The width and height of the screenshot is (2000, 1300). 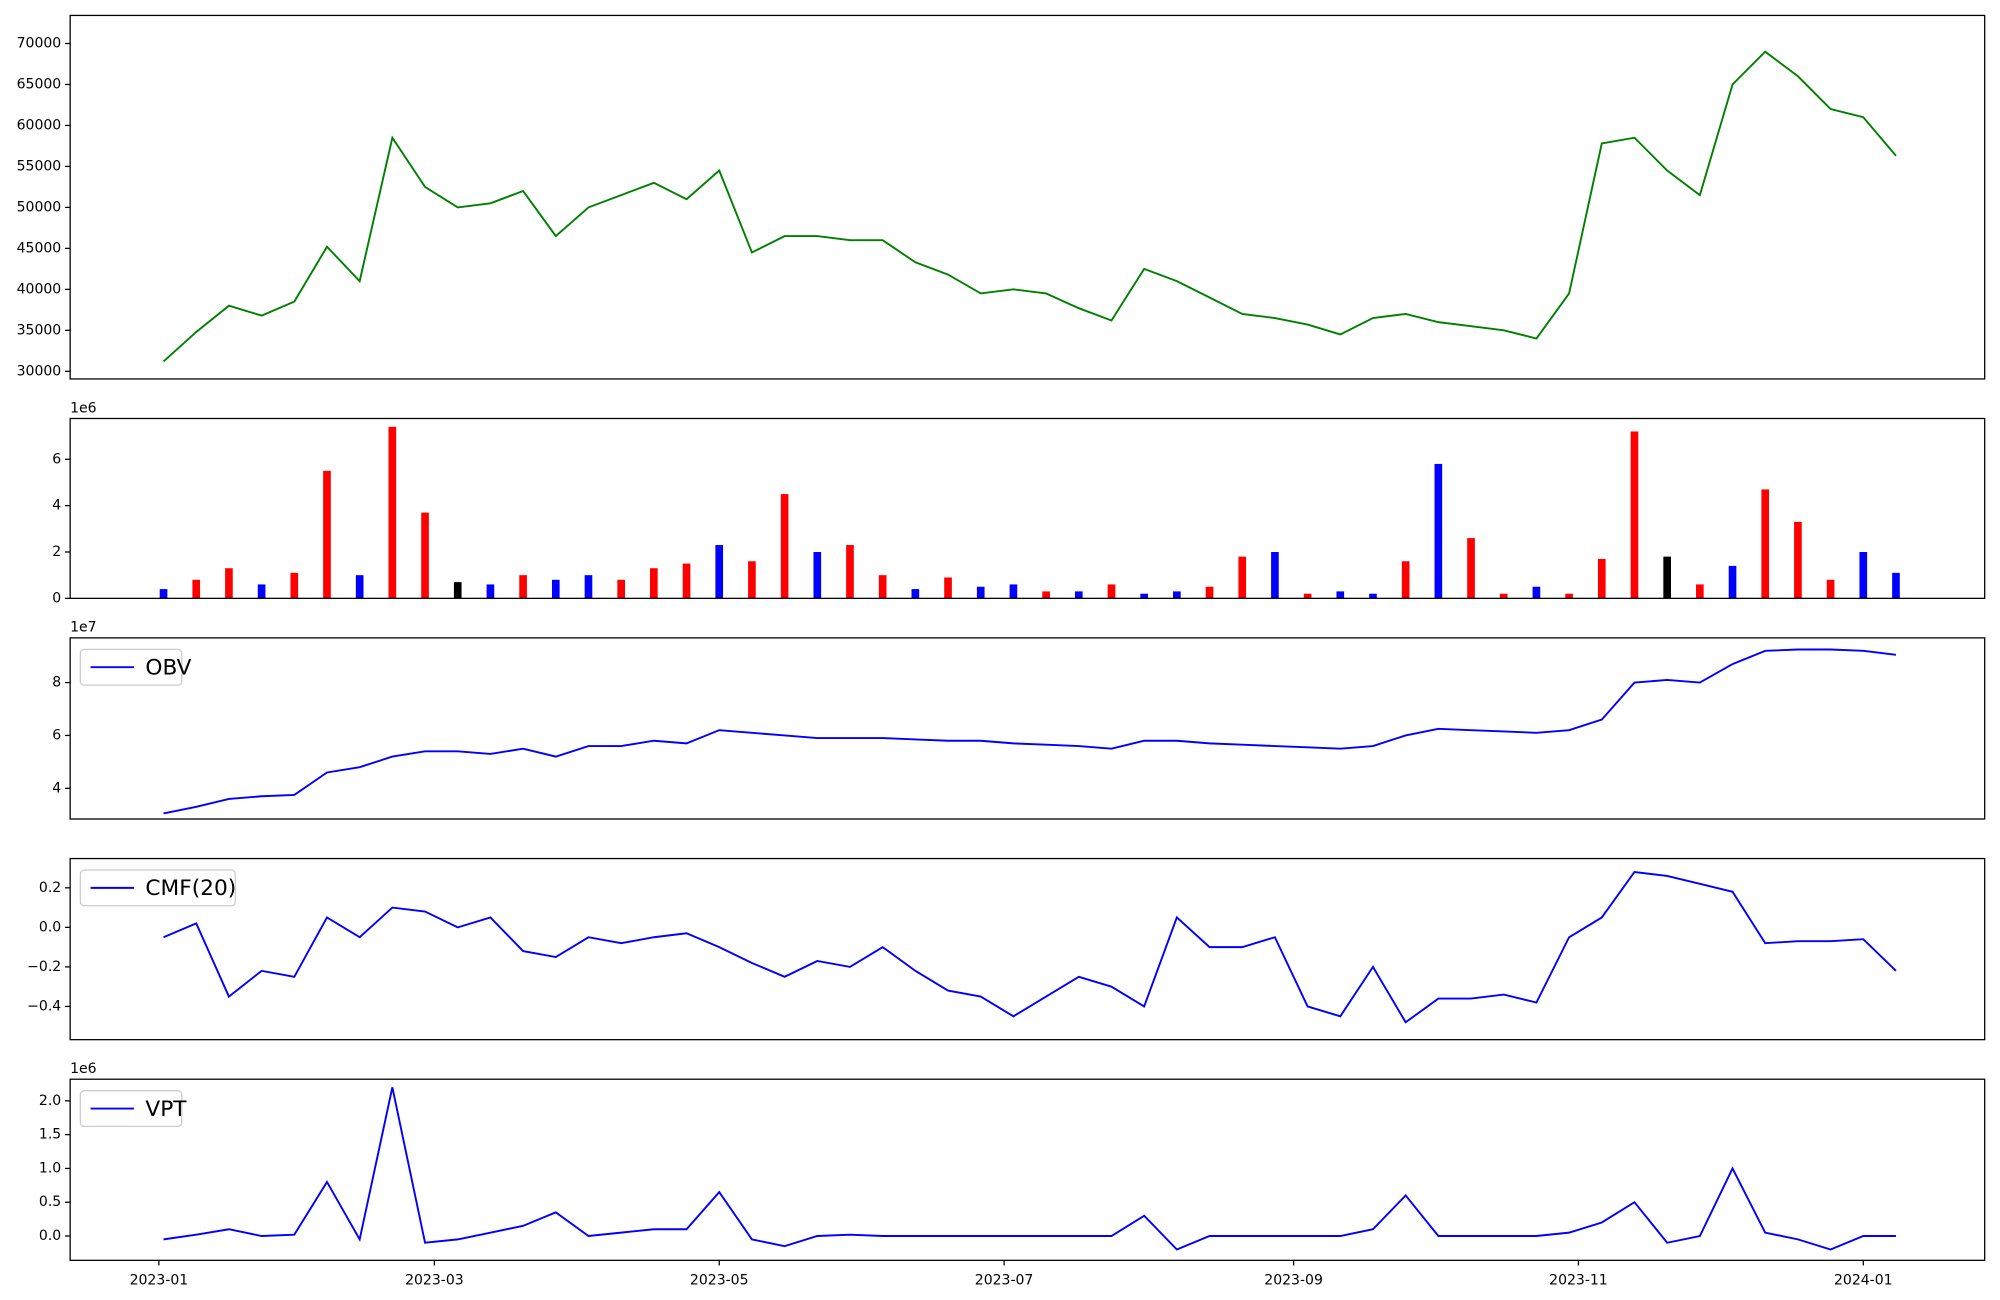 What do you see at coordinates (434, 1281) in the screenshot?
I see `x-tick-label: 2023-03` at bounding box center [434, 1281].